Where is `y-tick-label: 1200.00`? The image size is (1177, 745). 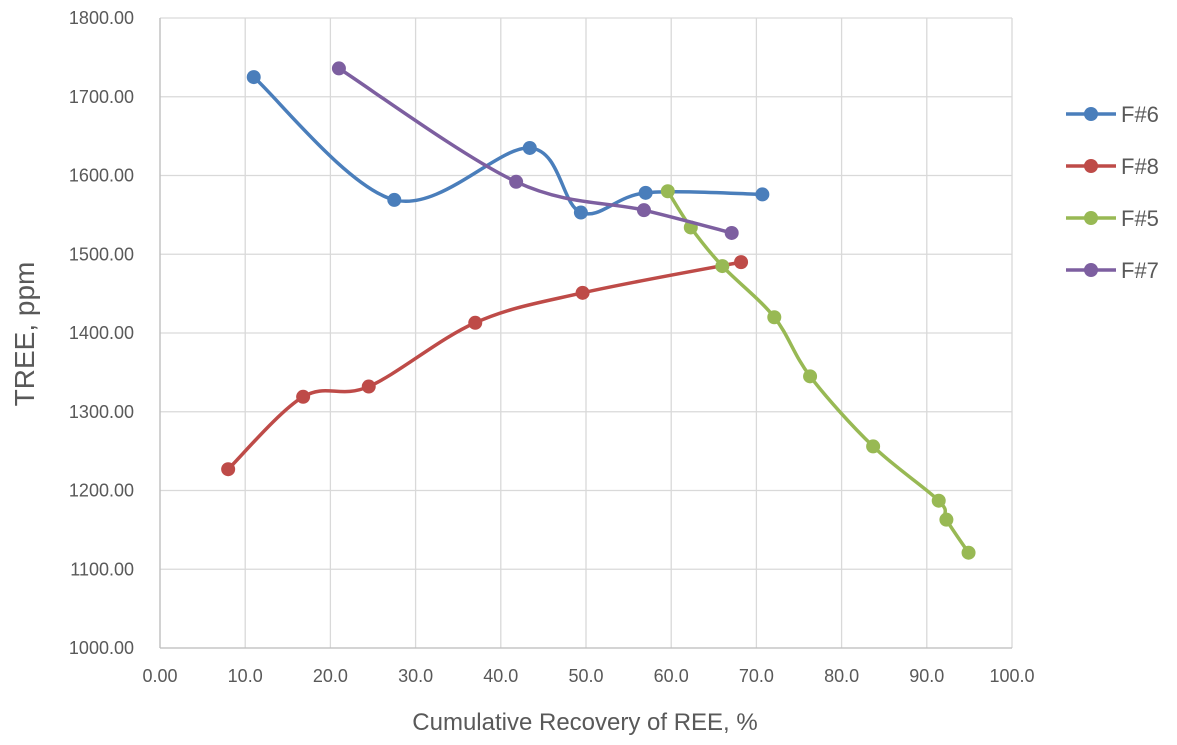
y-tick-label: 1200.00 is located at coordinates (101, 491).